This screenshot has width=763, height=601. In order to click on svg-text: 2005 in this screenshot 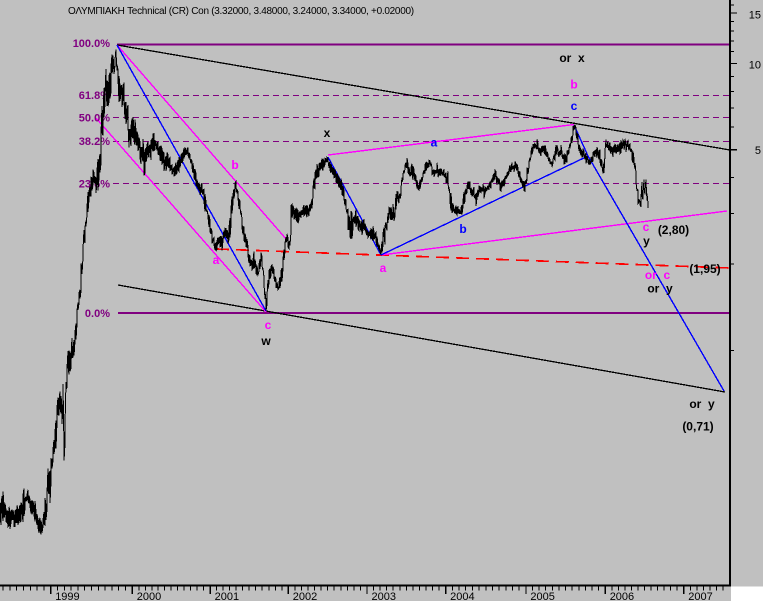, I will do `click(542, 596)`.